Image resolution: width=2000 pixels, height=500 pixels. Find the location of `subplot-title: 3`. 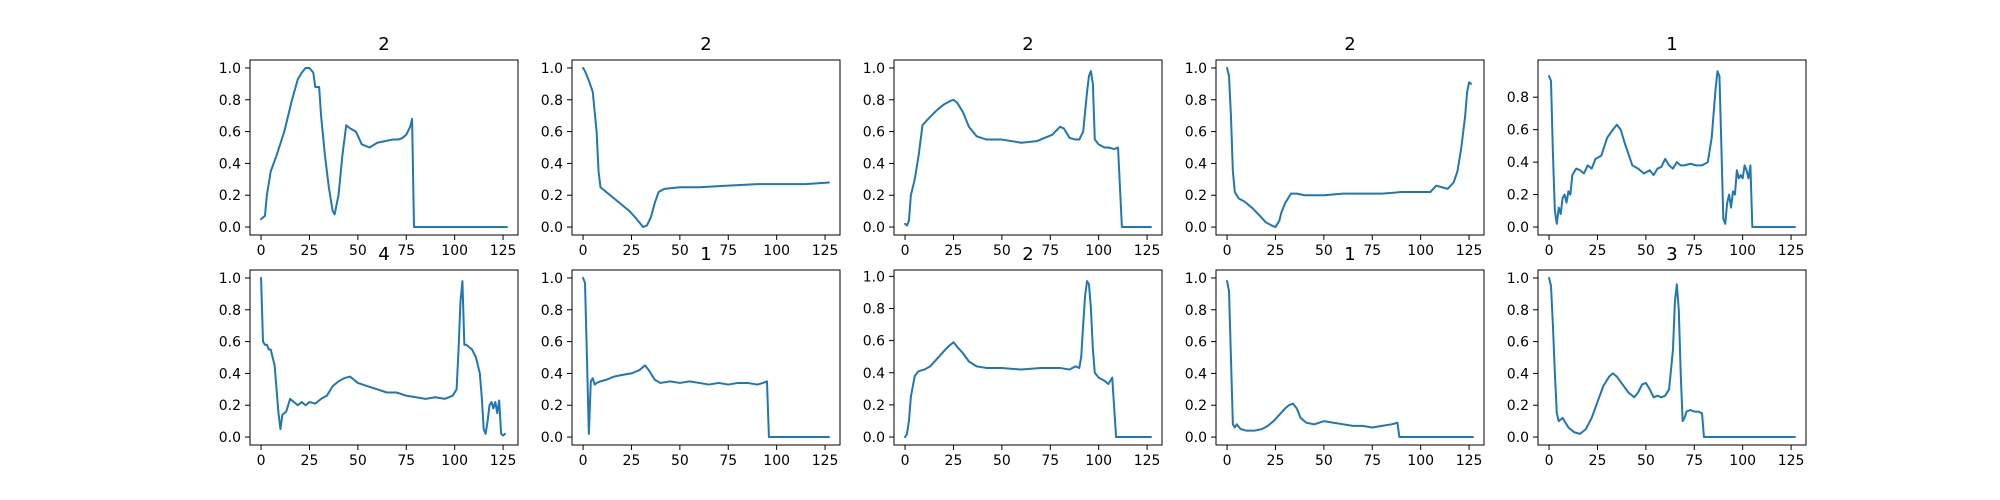

subplot-title: 3 is located at coordinates (1671, 254).